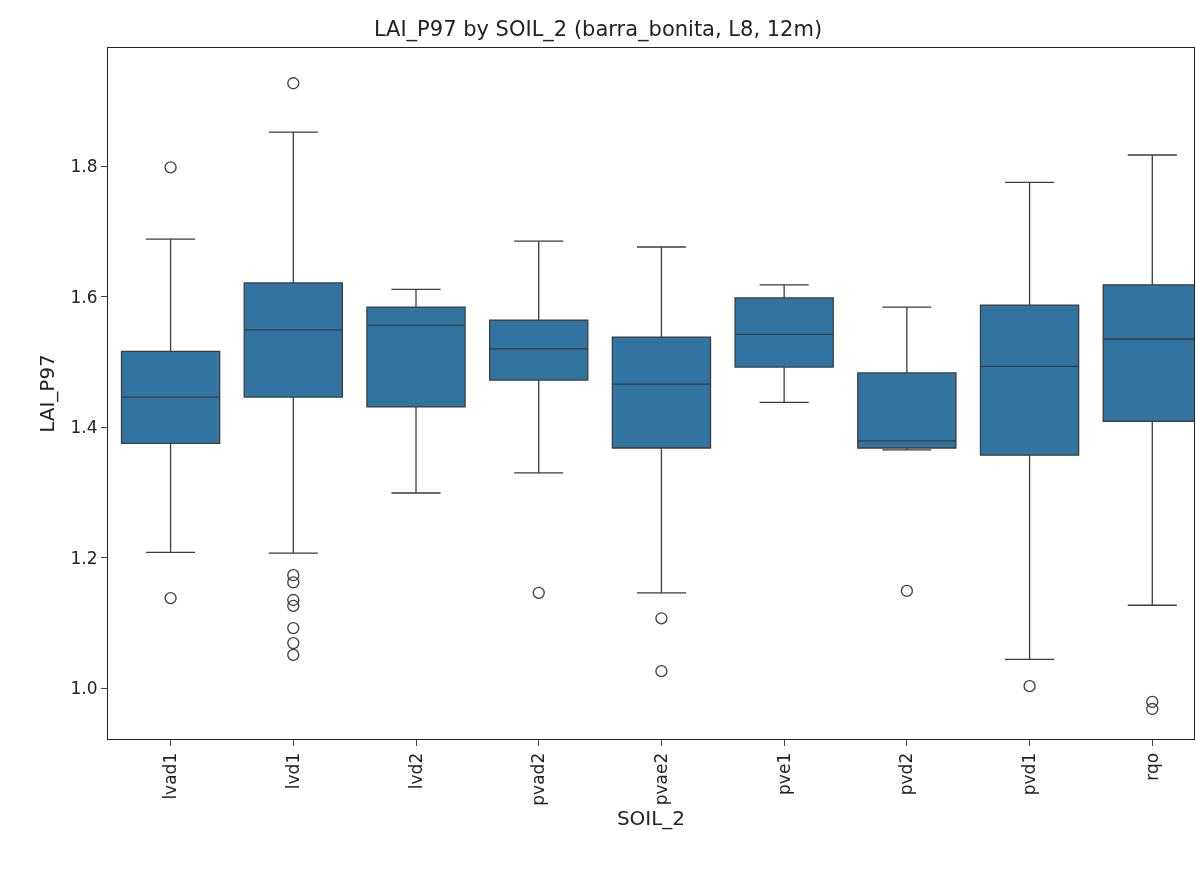 The height and width of the screenshot is (871, 1196). Describe the element at coordinates (415, 771) in the screenshot. I see `x-tick-label: lvd2` at that location.